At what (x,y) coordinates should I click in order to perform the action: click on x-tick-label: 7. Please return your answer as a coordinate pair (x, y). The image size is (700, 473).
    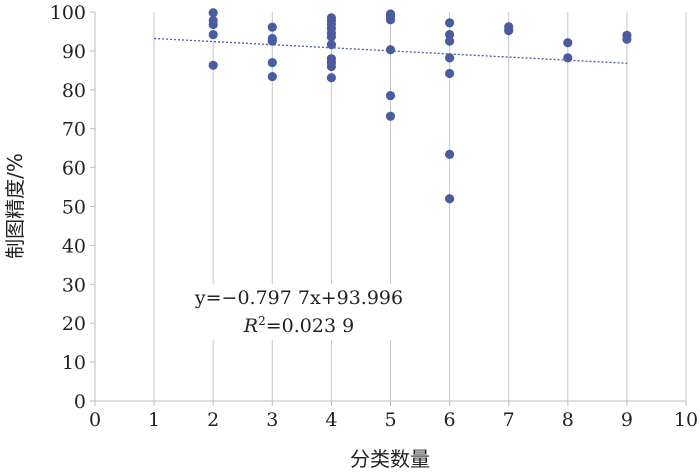
    Looking at the image, I should click on (509, 420).